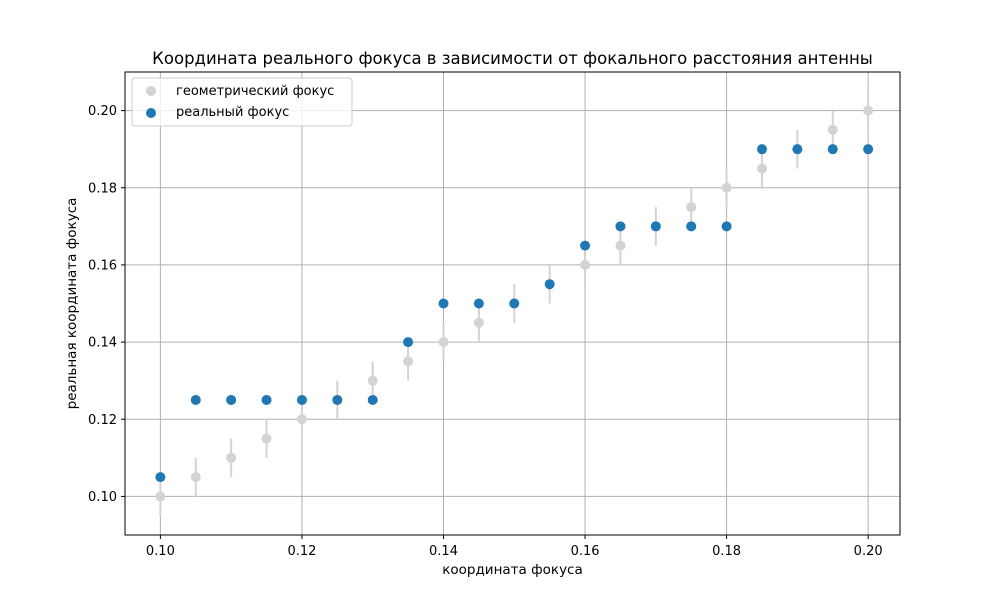 The image size is (1000, 604). What do you see at coordinates (160, 551) in the screenshot?
I see `x-tick-label: 0.10` at bounding box center [160, 551].